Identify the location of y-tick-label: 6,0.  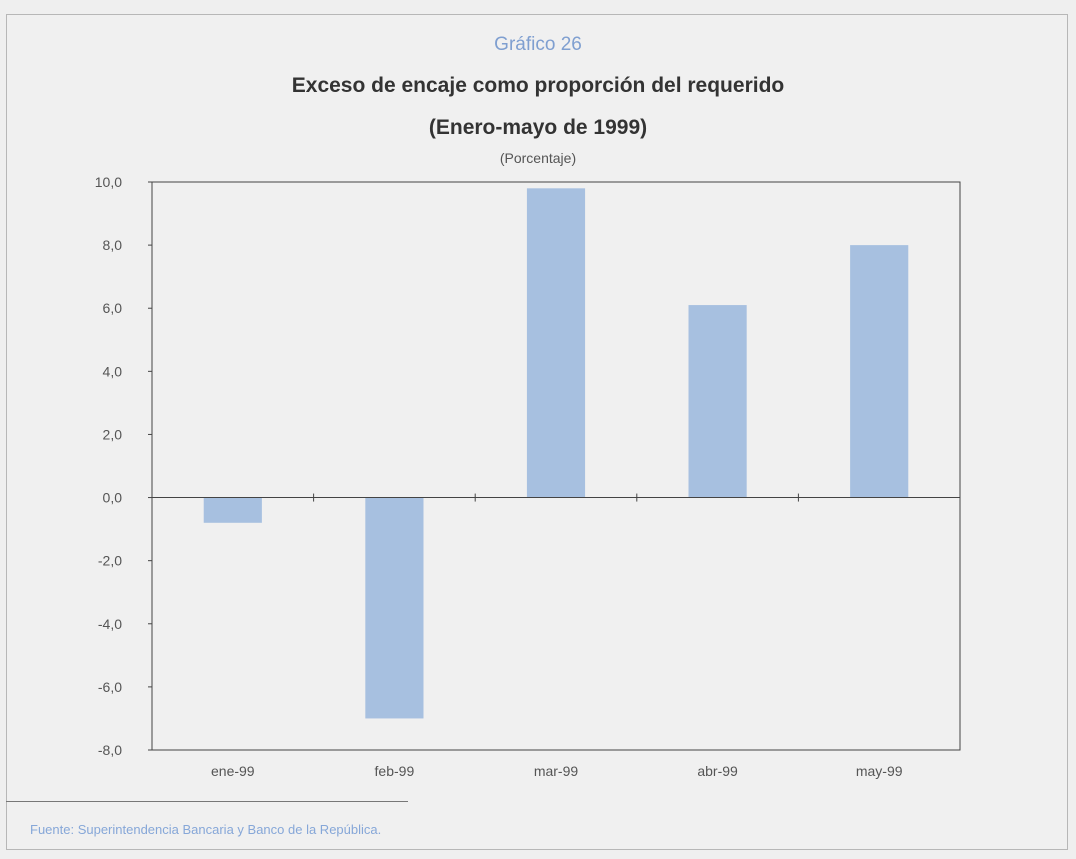
(113, 308).